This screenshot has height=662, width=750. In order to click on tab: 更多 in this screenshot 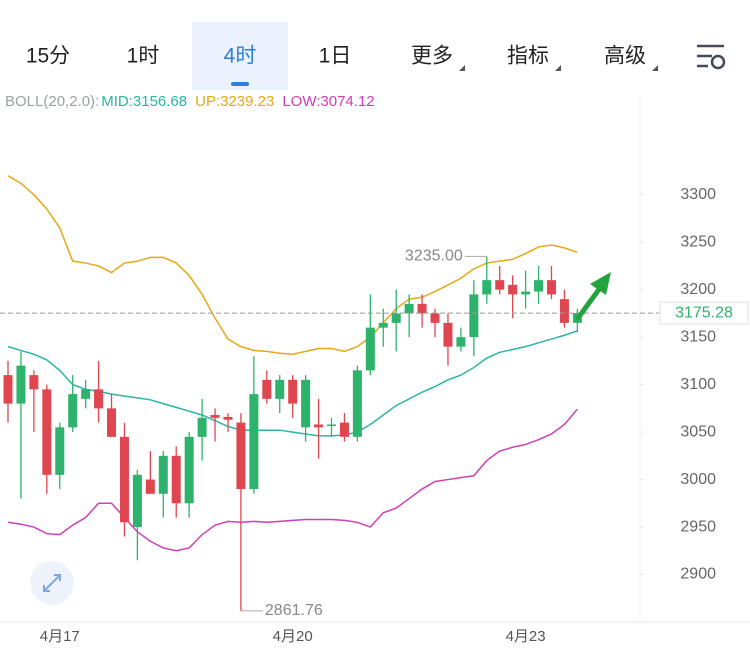, I will do `click(432, 56)`.